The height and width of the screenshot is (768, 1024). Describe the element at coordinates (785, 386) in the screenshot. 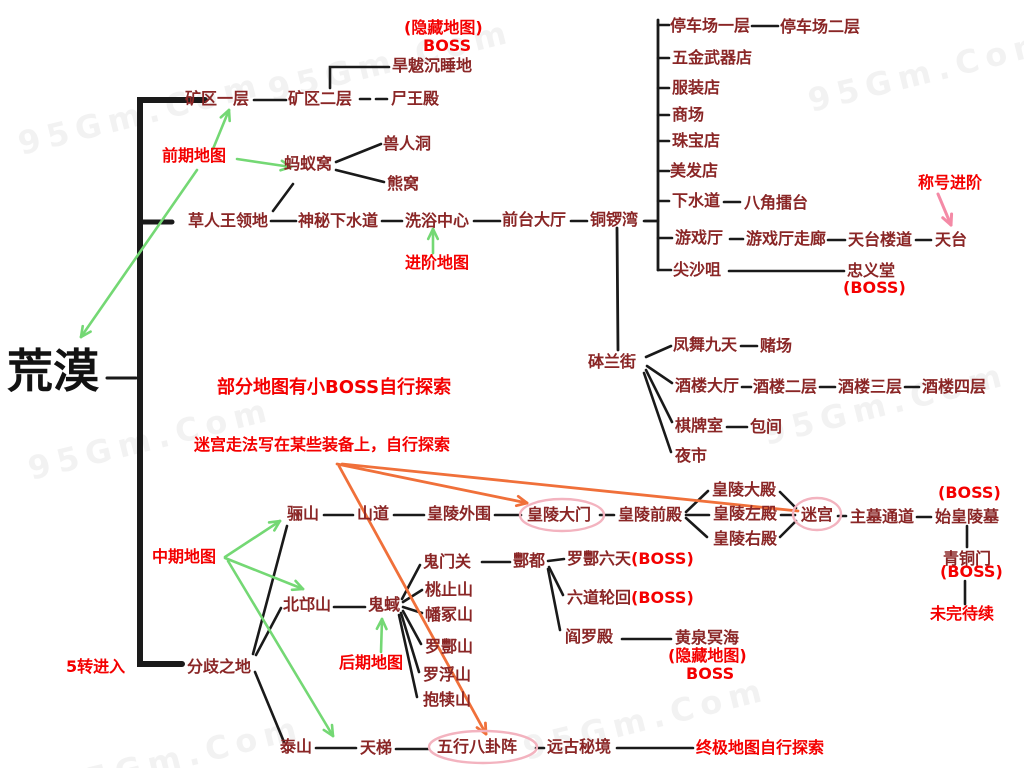

I see `node-restaurant-floor2: 酒楼二层` at that location.